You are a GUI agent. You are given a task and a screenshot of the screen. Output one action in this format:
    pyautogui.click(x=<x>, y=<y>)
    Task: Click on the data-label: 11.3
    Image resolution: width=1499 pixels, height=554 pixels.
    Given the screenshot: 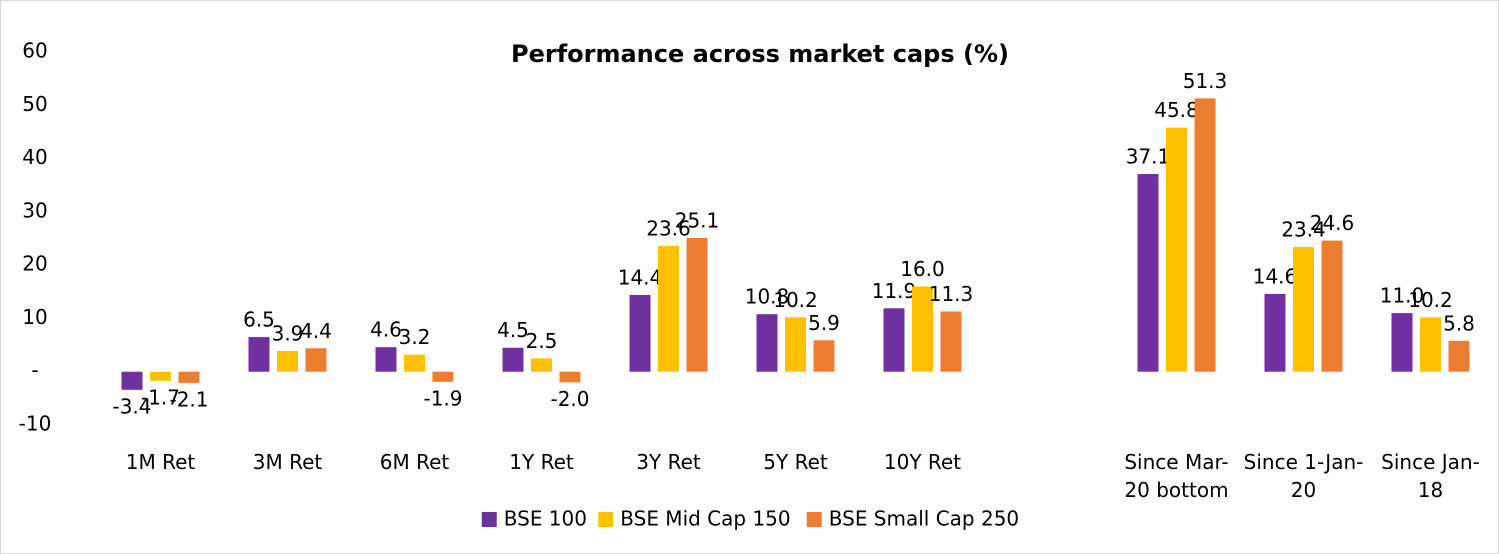 What is the action you would take?
    pyautogui.click(x=951, y=294)
    